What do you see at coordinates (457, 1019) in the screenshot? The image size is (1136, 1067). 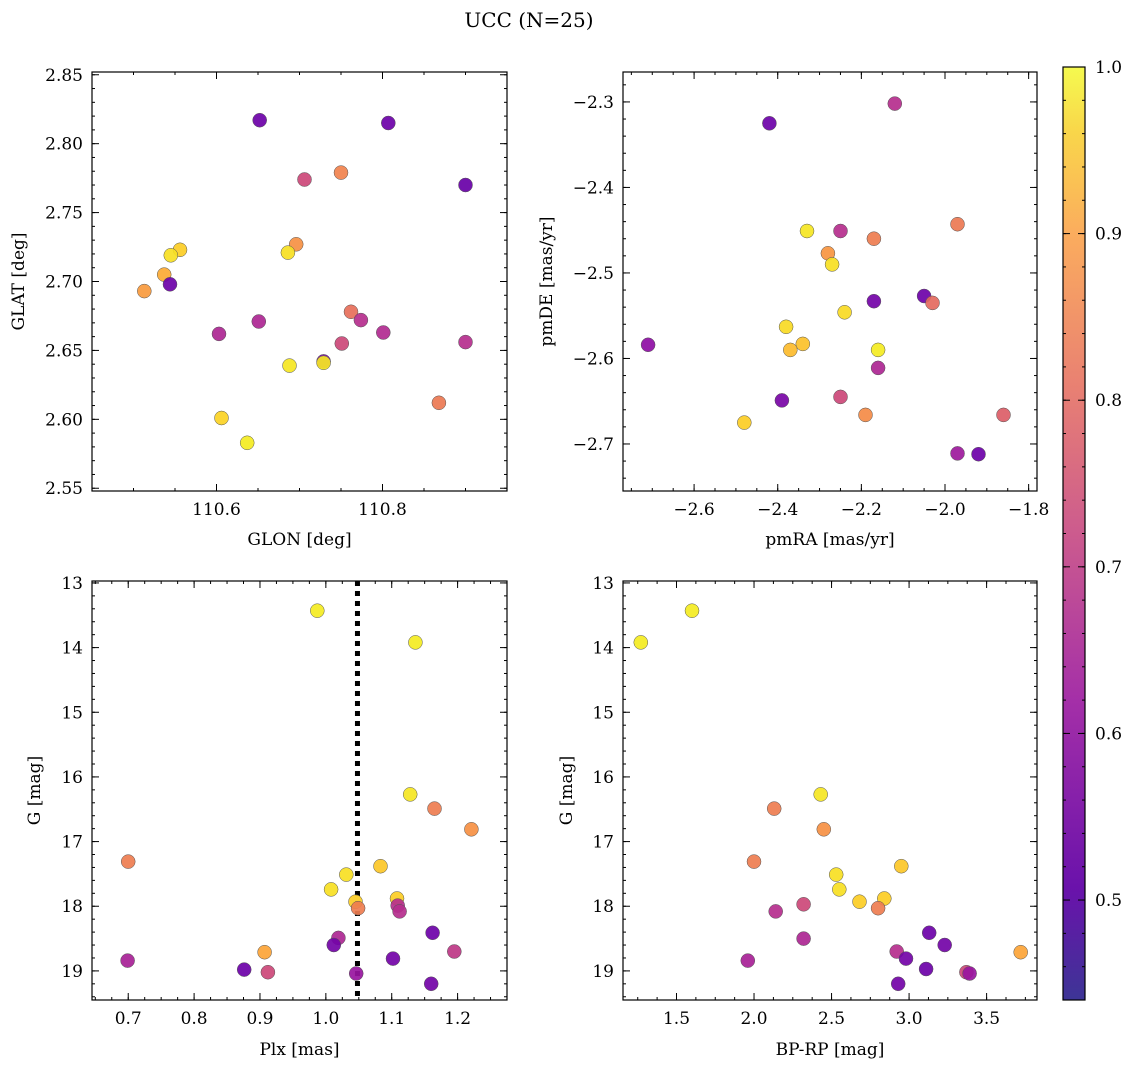 I see `x-tick-label: 1.2` at bounding box center [457, 1019].